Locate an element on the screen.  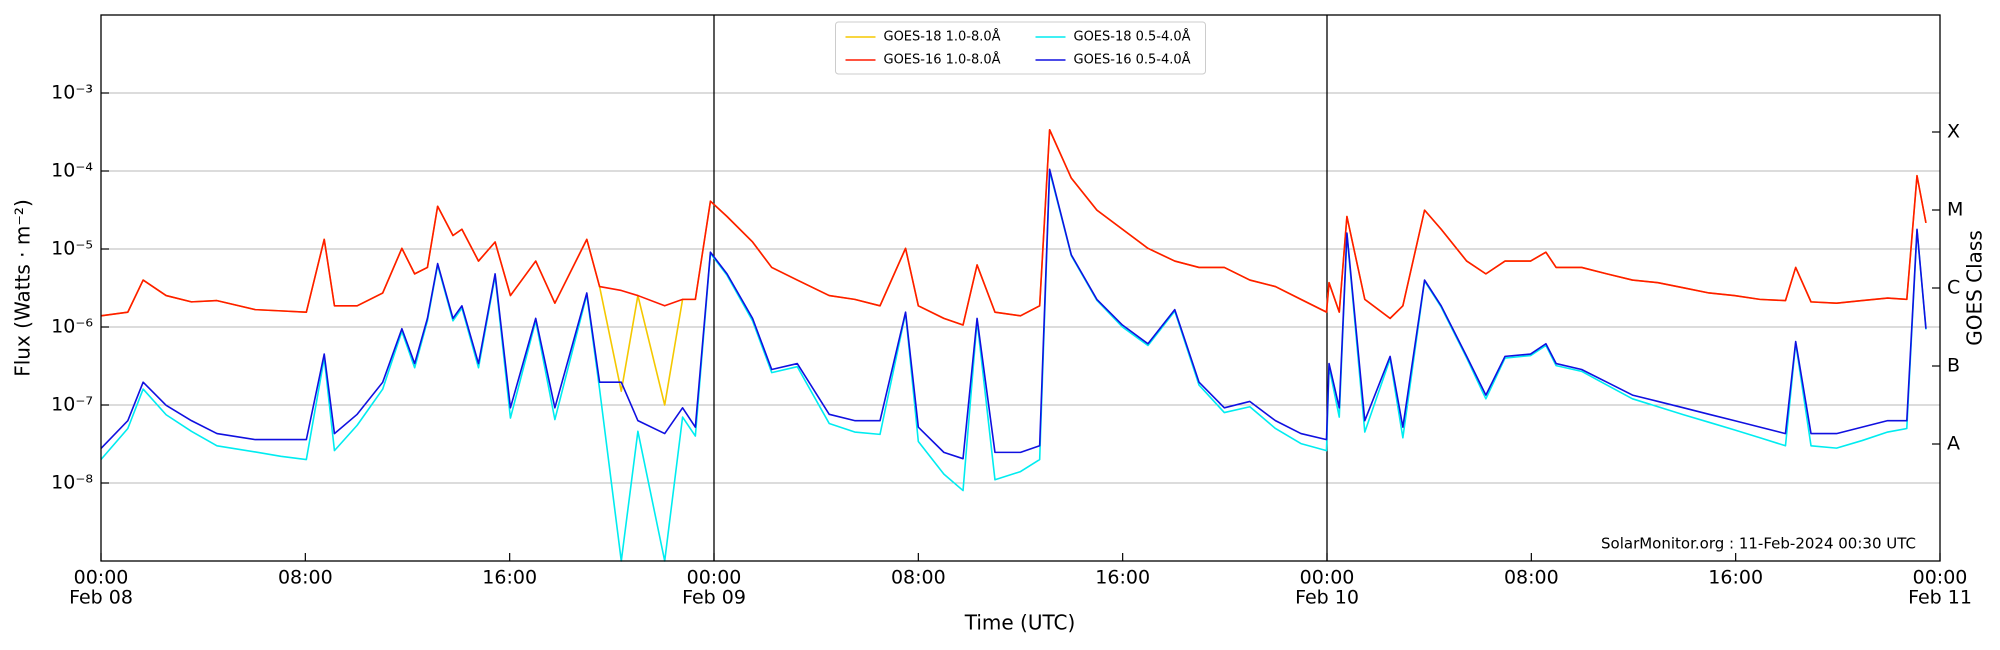
y2-axis-label: GOES Class is located at coordinates (1975, 288).